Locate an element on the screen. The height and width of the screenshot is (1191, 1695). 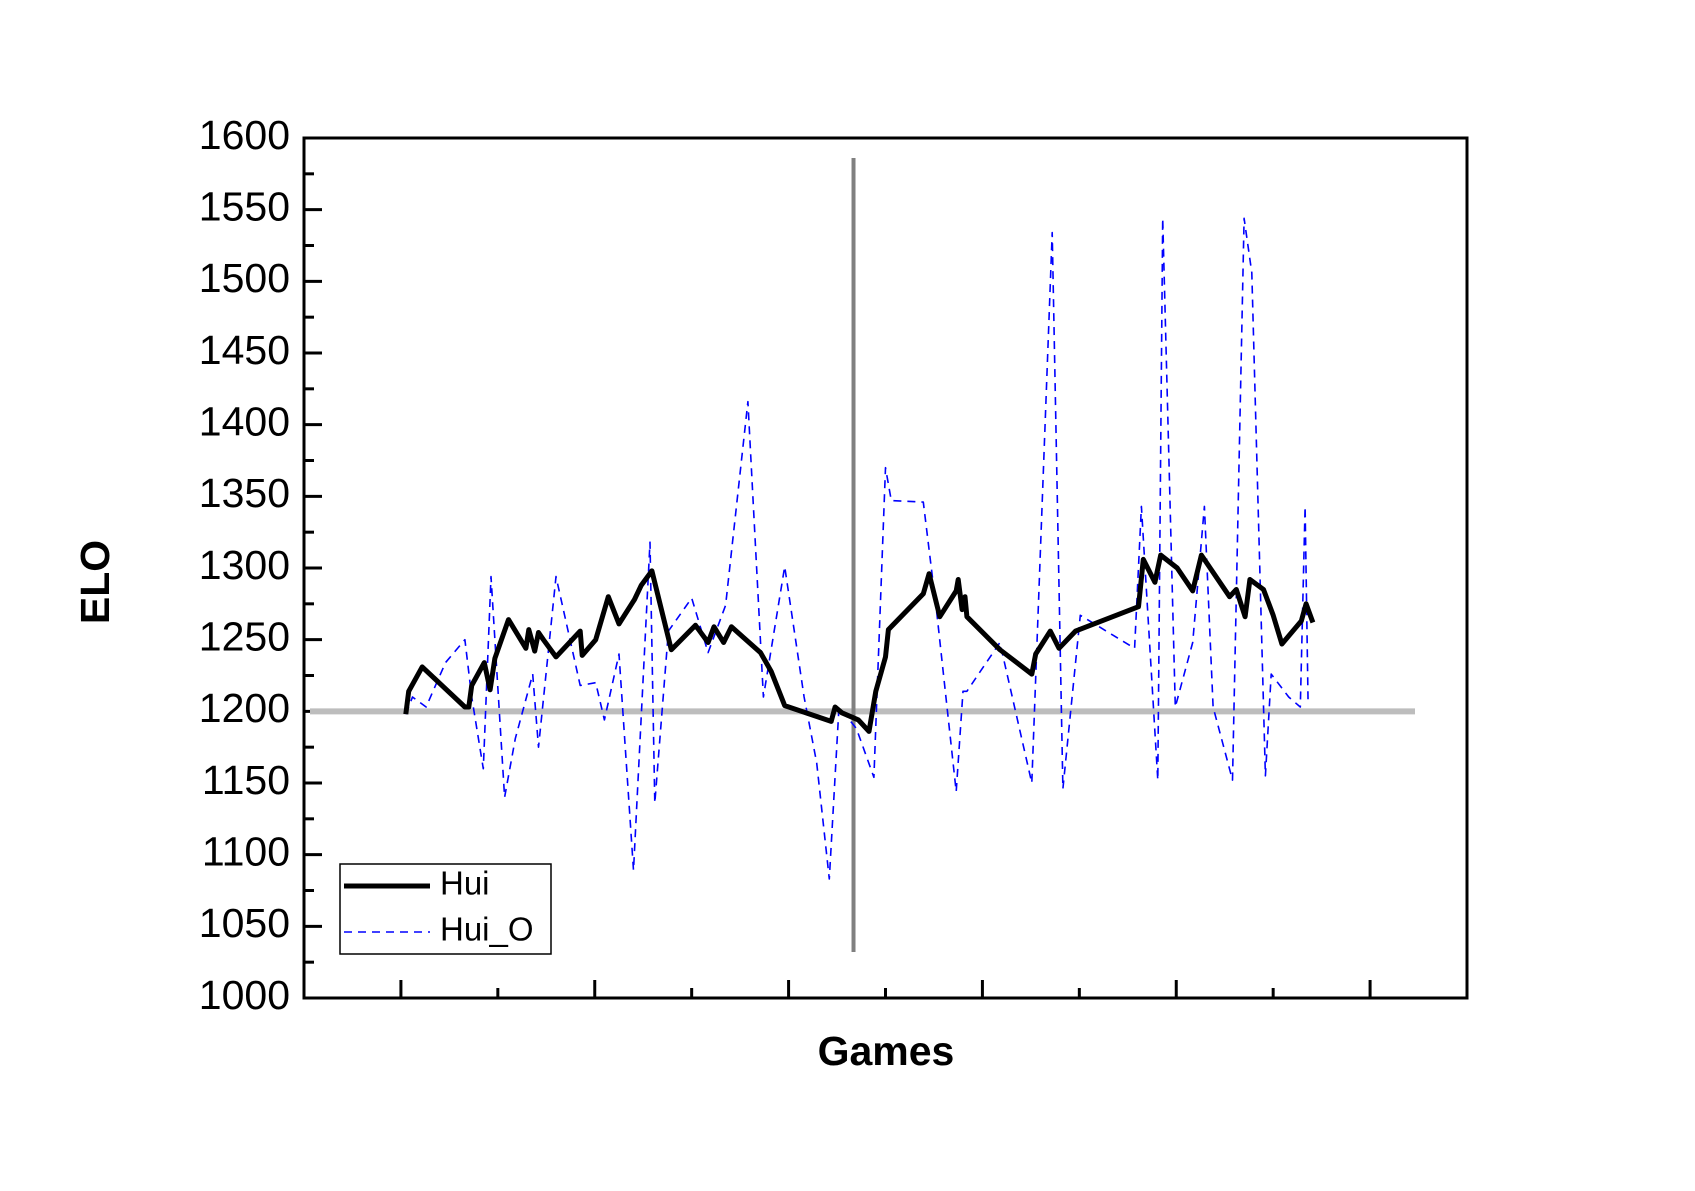
x-axis-label: Games is located at coordinates (886, 1051).